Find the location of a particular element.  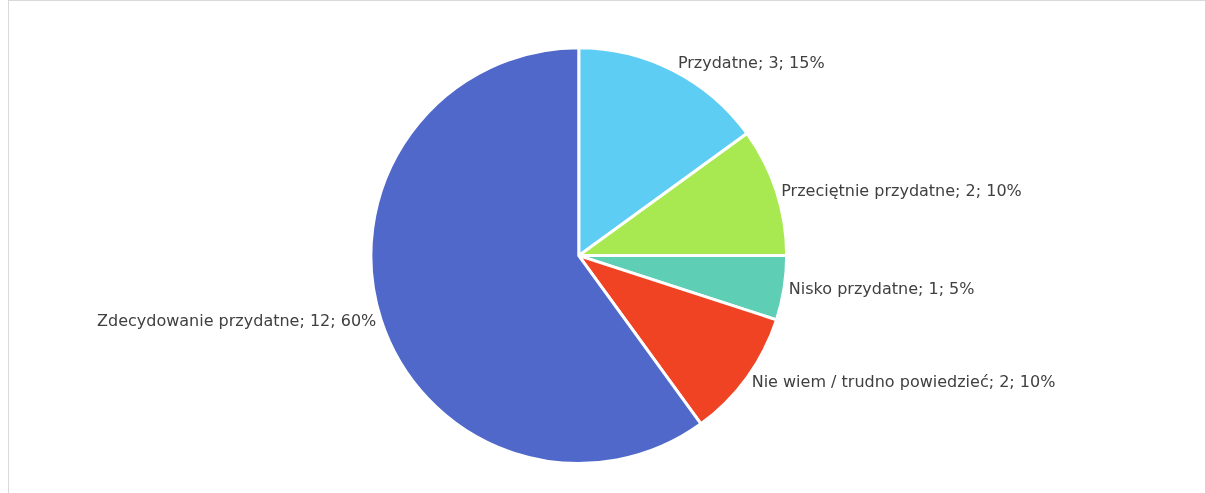

slice-label: Przeciętnie przydatne; 2; 10% is located at coordinates (901, 190).